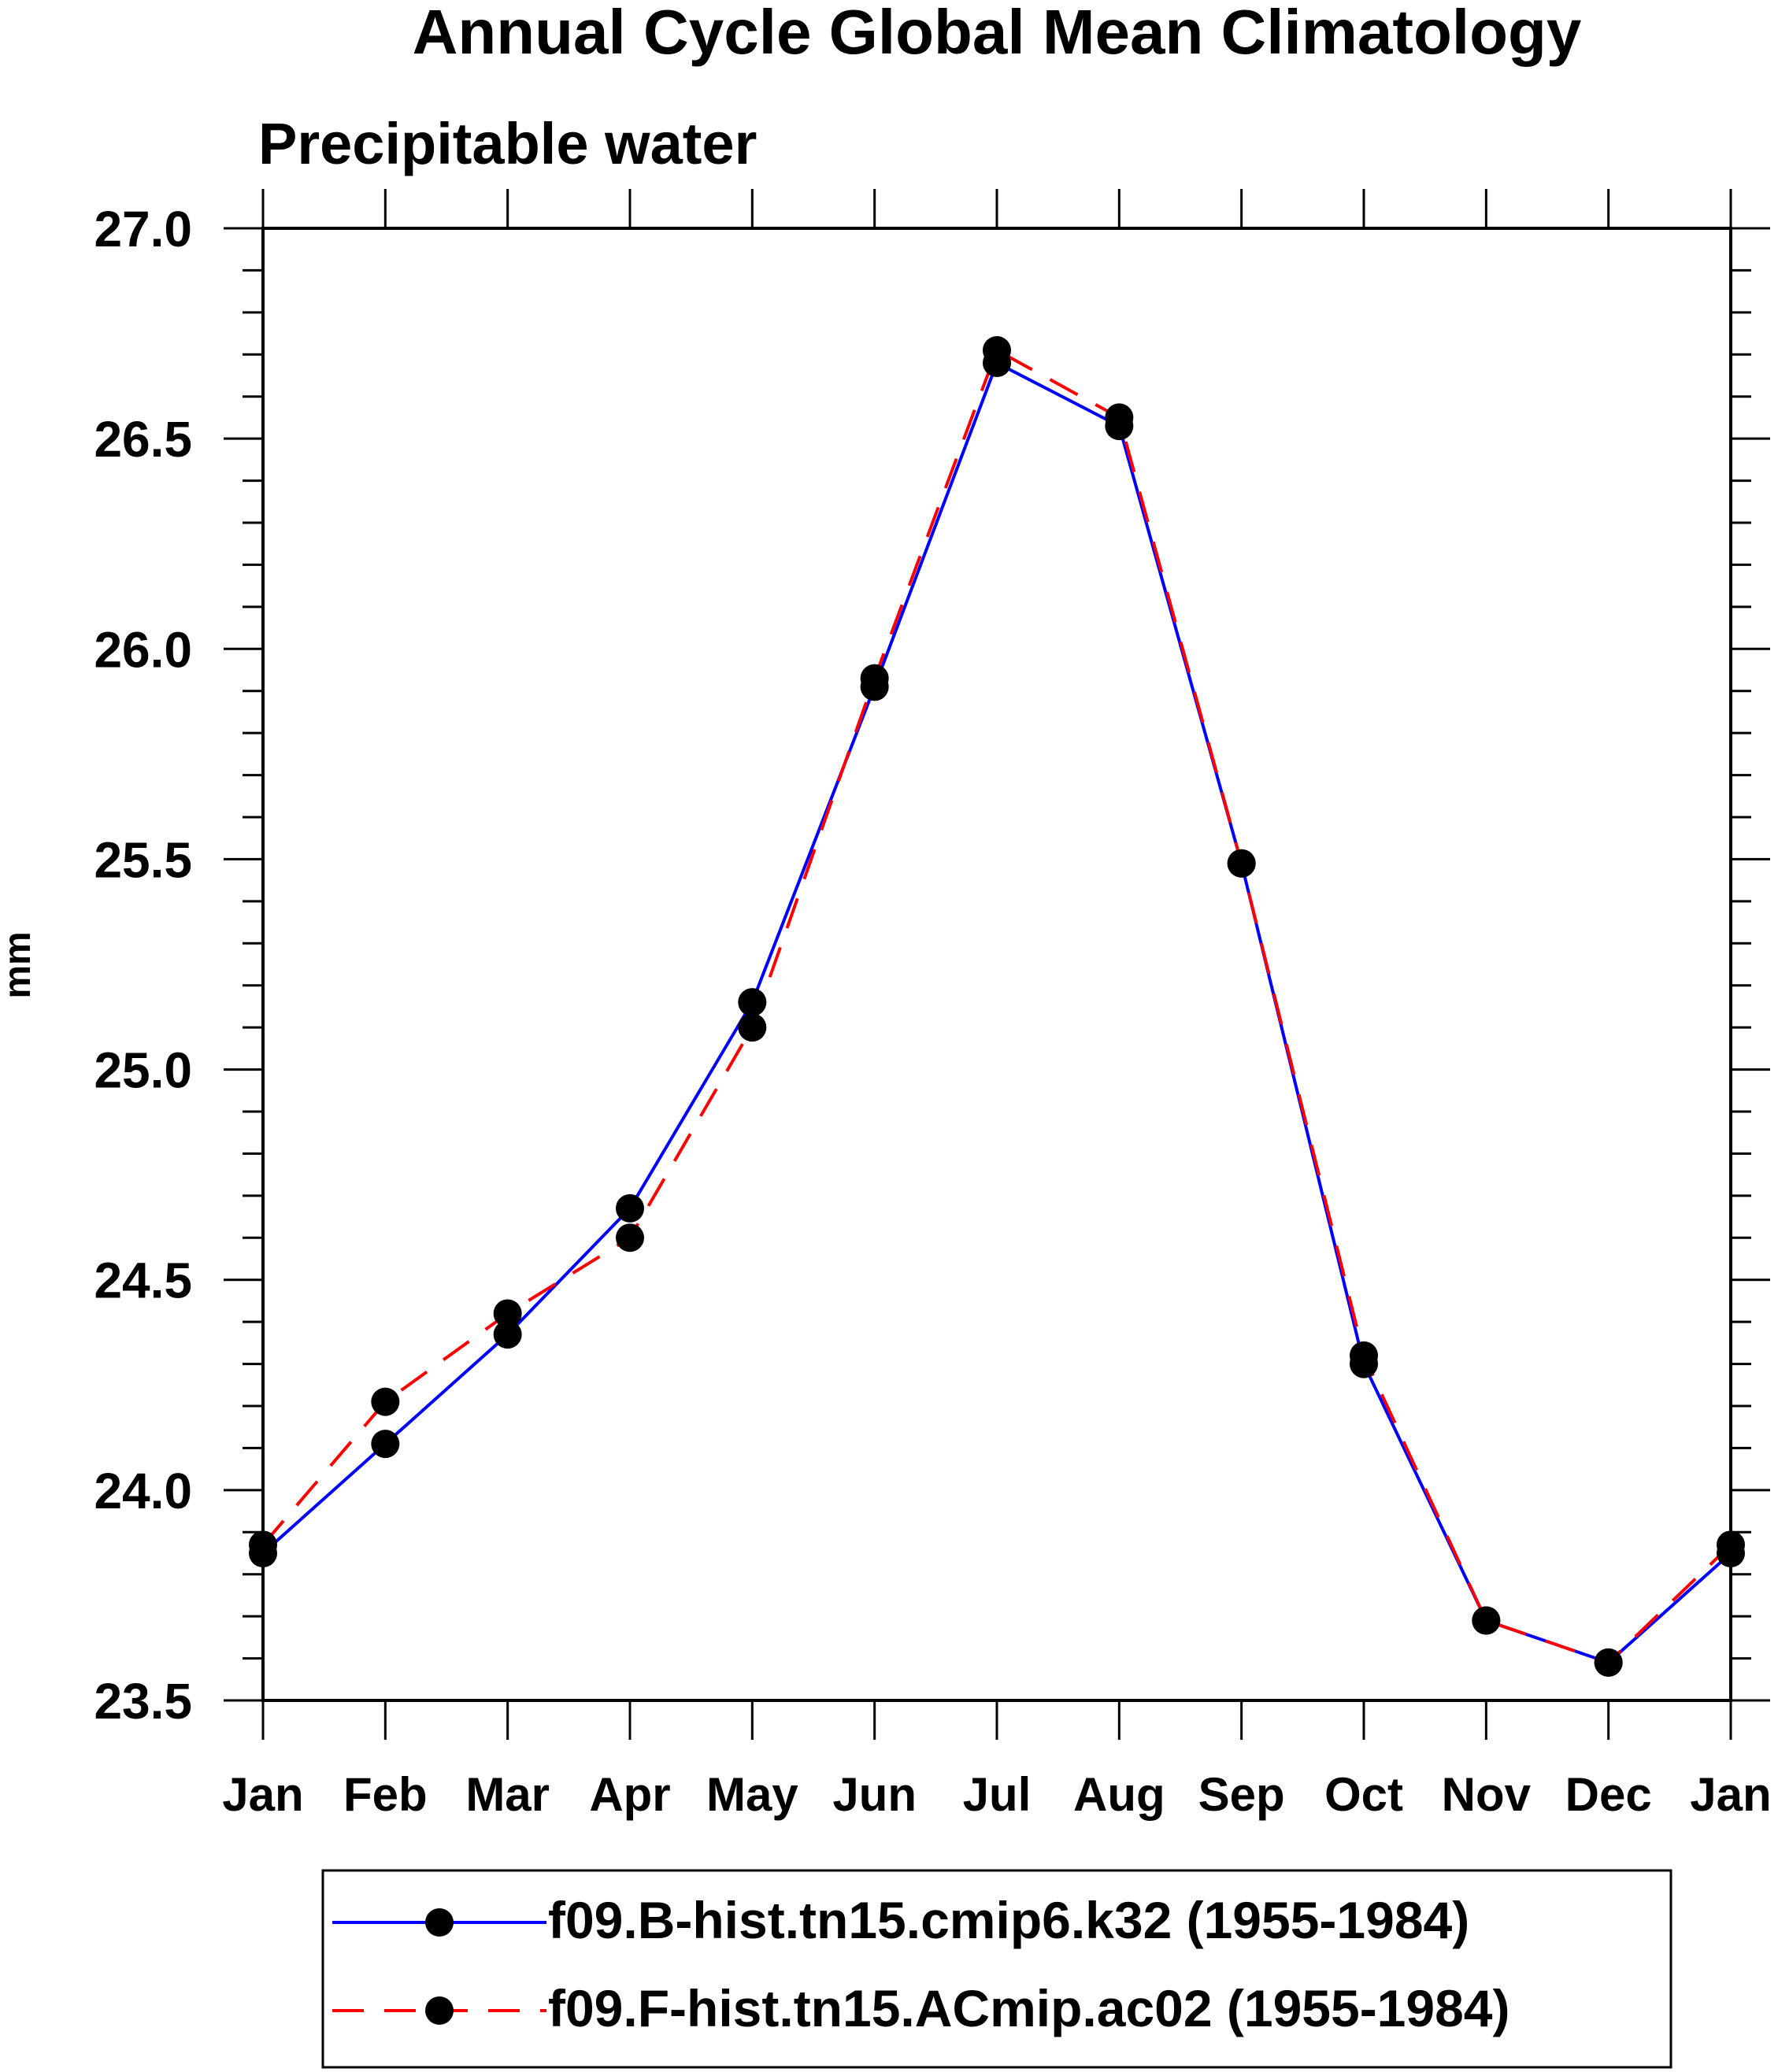 This screenshot has height=2072, width=1778. I want to click on legend-frame, so click(996, 1969).